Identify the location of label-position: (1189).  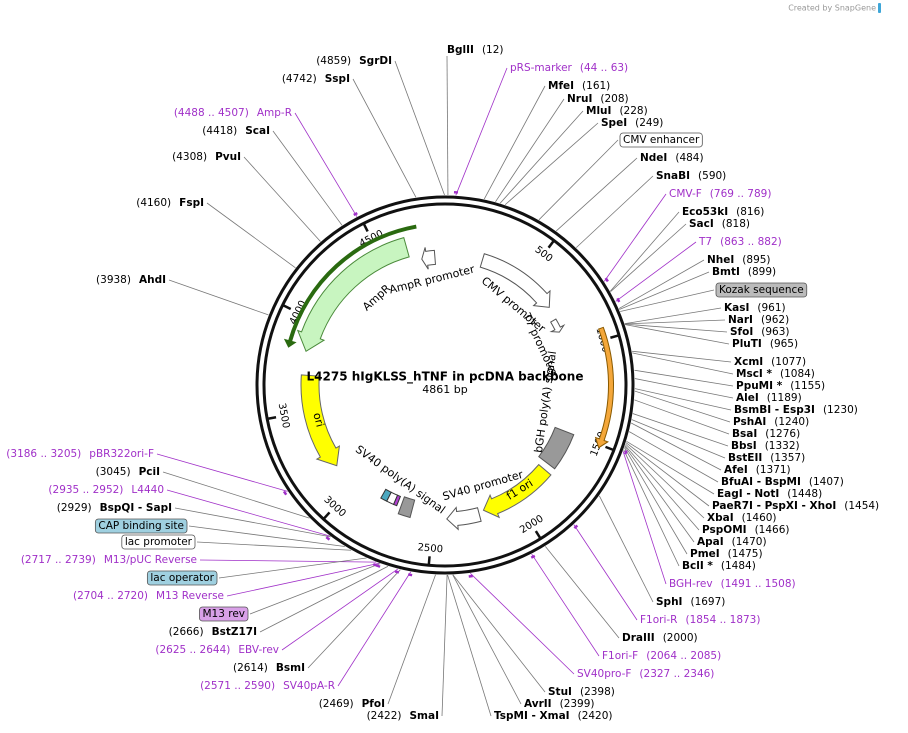
(784, 398).